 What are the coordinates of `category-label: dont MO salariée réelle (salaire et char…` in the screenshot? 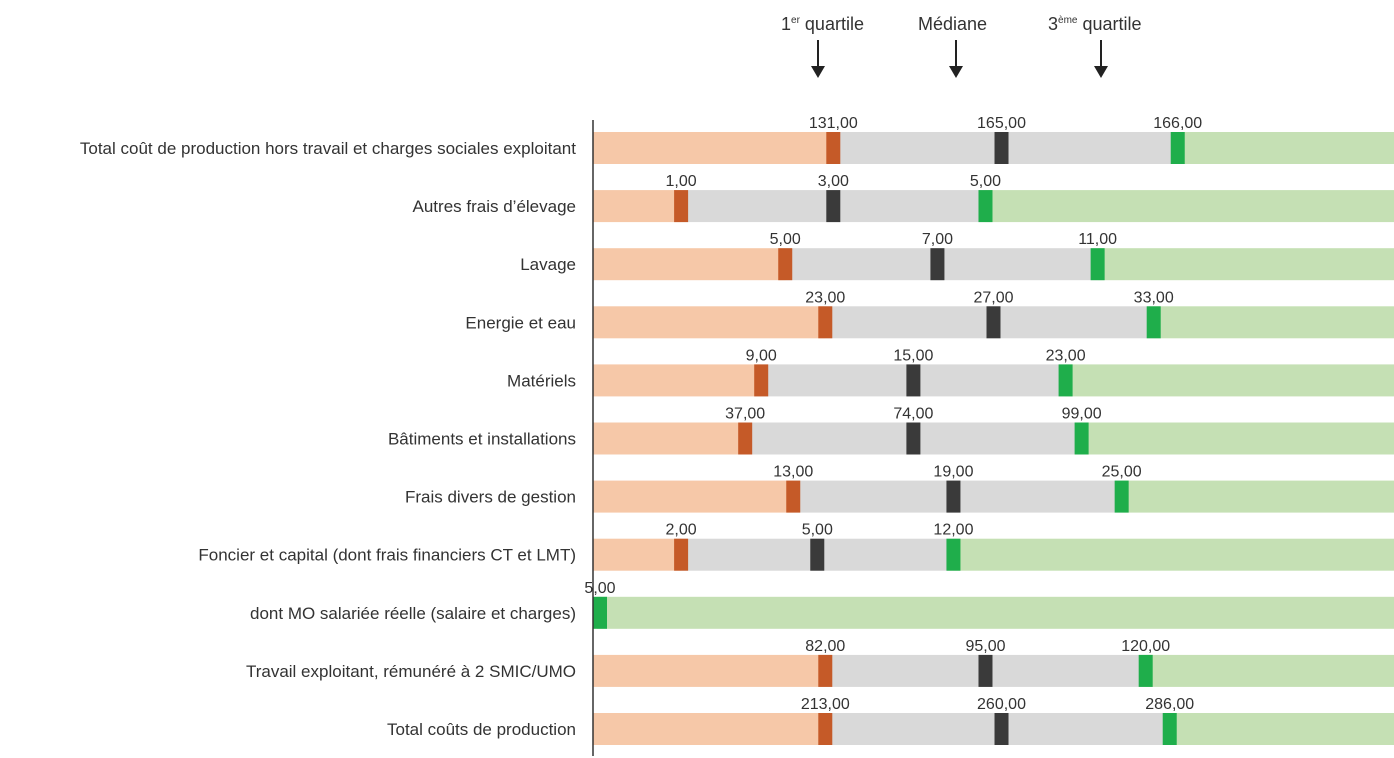 It's located at (413, 613).